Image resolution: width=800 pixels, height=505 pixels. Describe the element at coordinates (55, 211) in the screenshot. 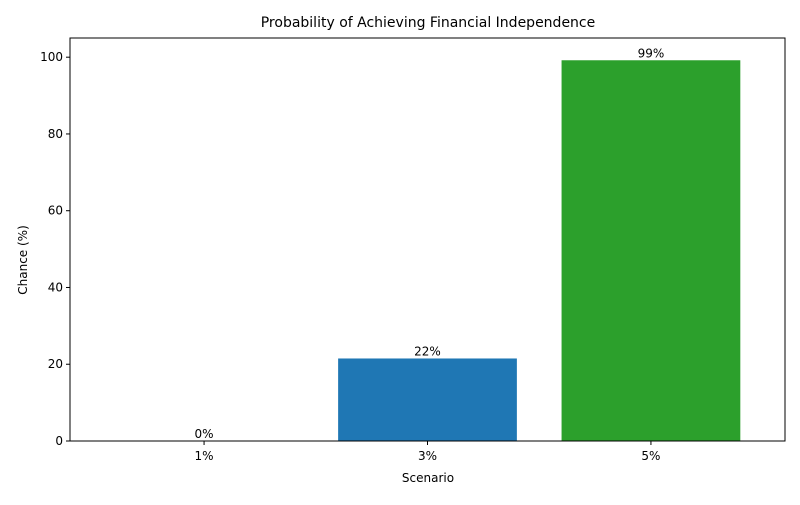

I see `y-tick-label-4: 60` at that location.